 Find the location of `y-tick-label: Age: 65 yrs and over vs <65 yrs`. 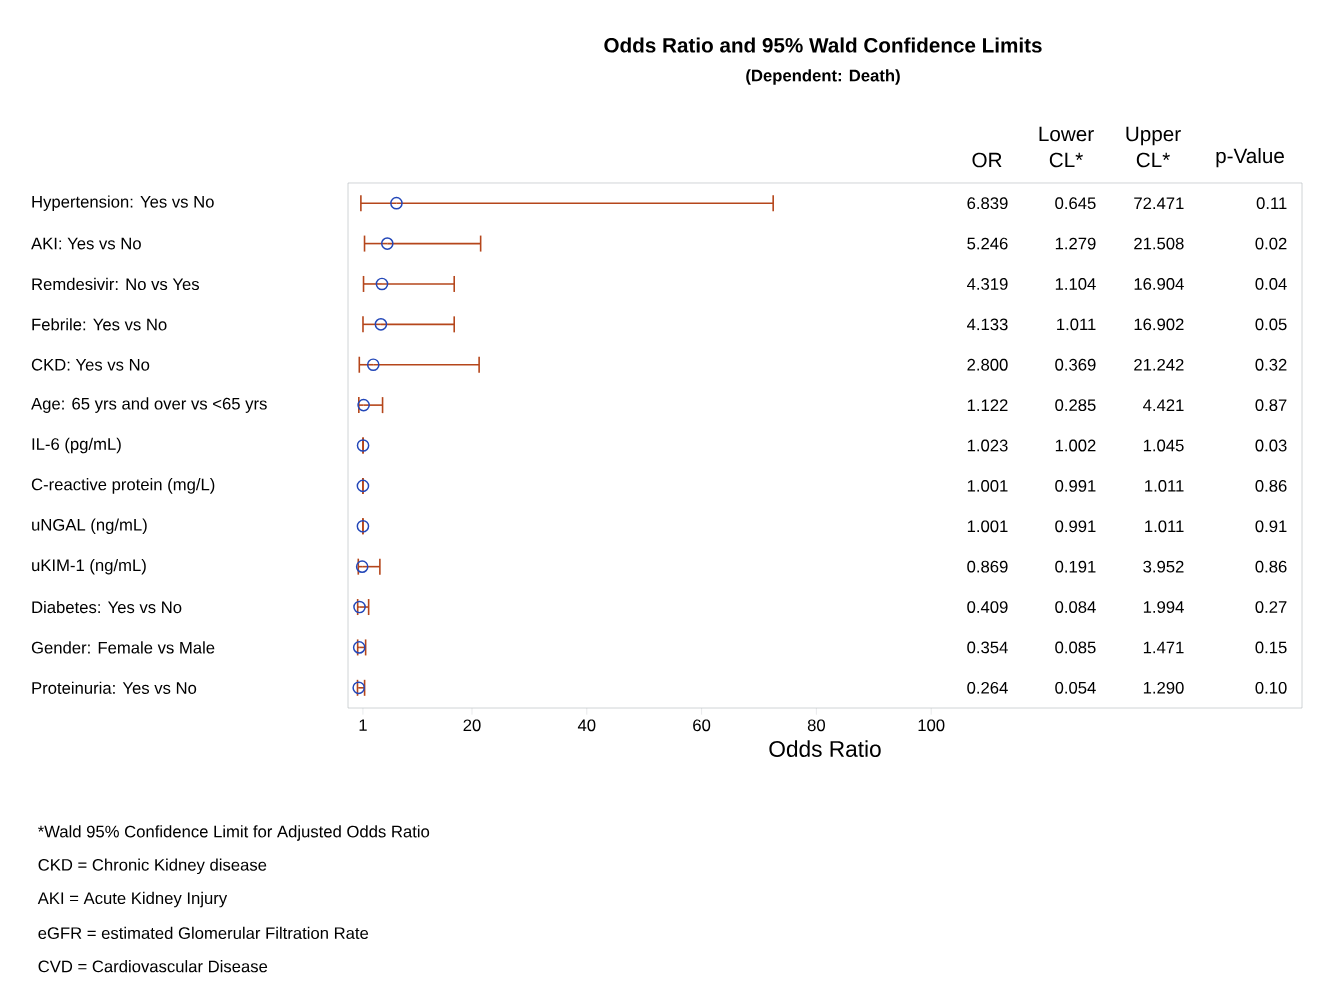

y-tick-label: Age: 65 yrs and over vs <65 yrs is located at coordinates (149, 405).